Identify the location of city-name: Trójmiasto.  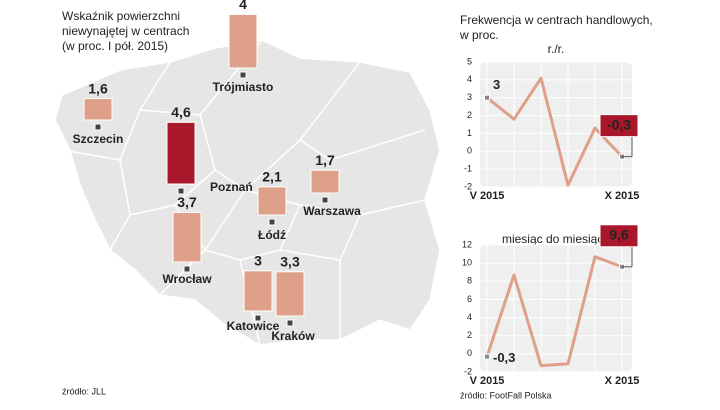
(243, 87).